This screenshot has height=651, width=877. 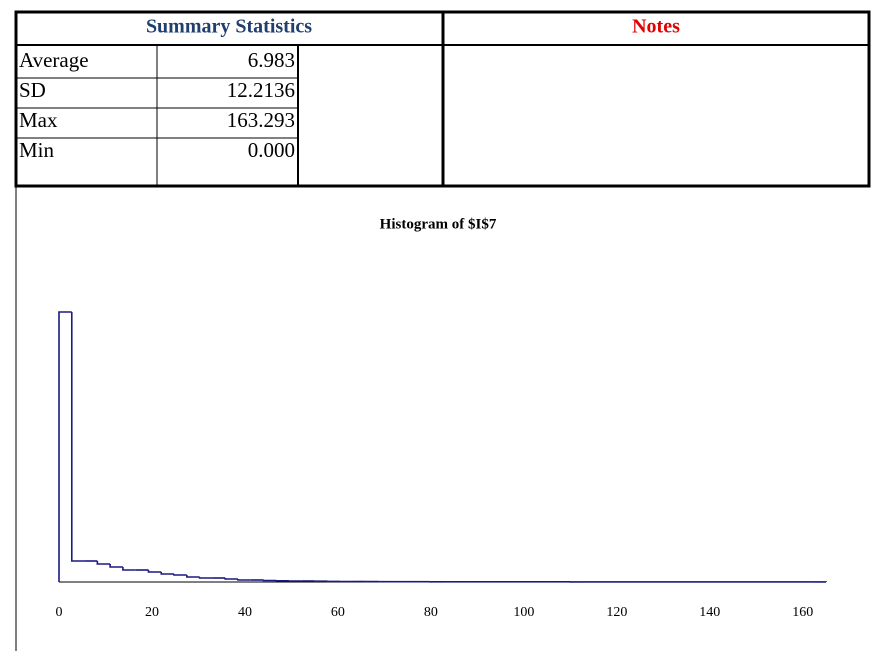 I want to click on x-tick-label: 160, so click(x=802, y=612).